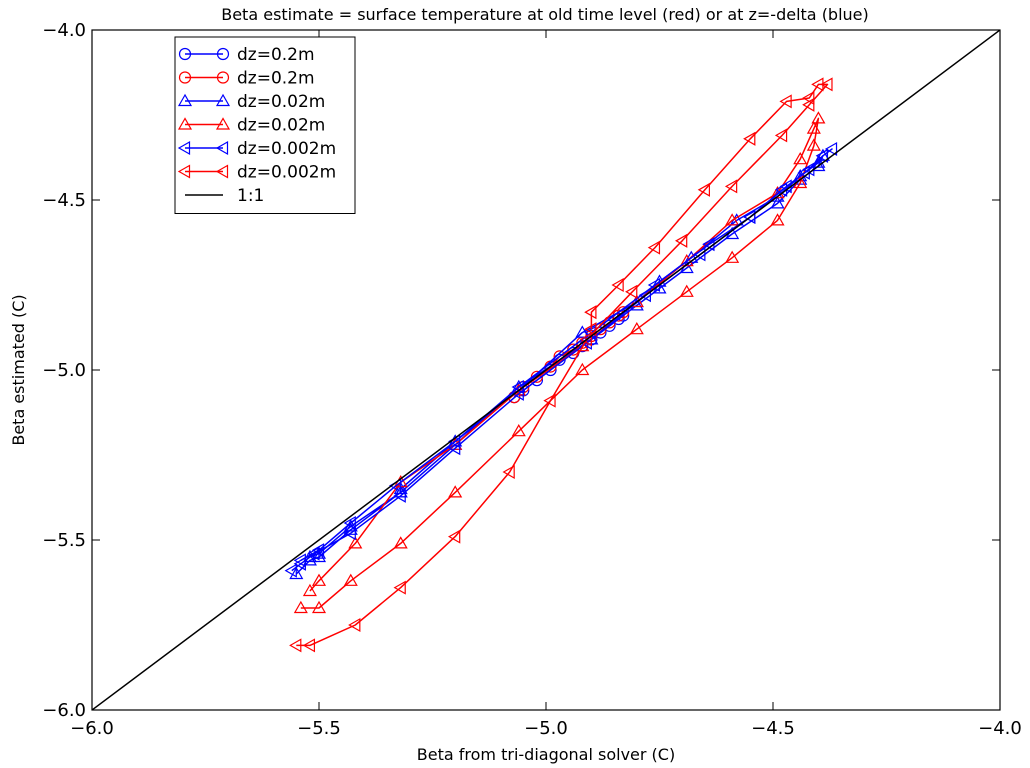 The width and height of the screenshot is (1030, 768). I want to click on legend-entry: dz=0.02m, so click(251, 126).